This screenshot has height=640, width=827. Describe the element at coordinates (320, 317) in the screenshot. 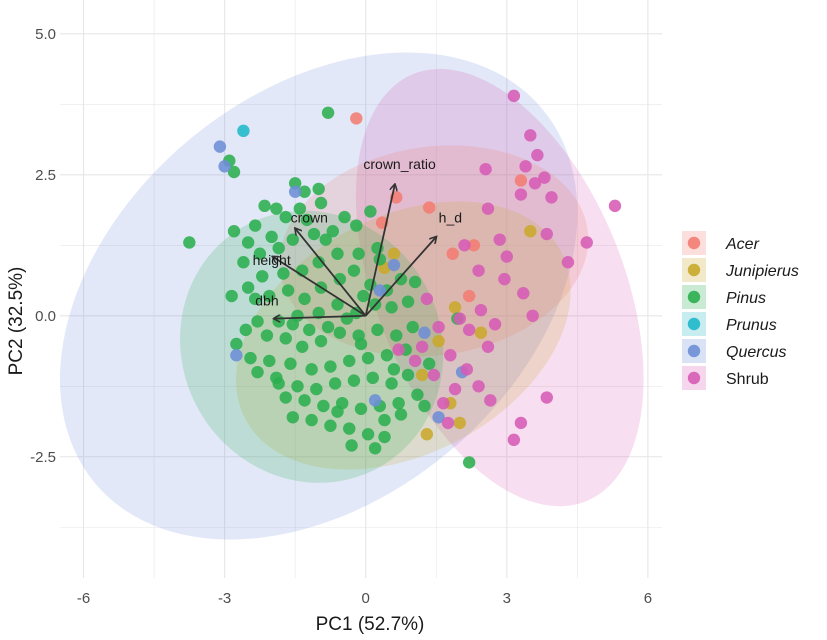

I see `dbh-loading-arrow` at that location.